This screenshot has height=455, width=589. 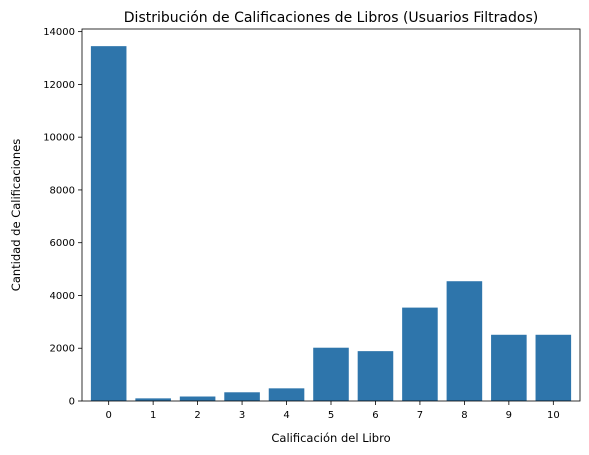 I want to click on x-tick-label: 0, so click(x=108, y=415).